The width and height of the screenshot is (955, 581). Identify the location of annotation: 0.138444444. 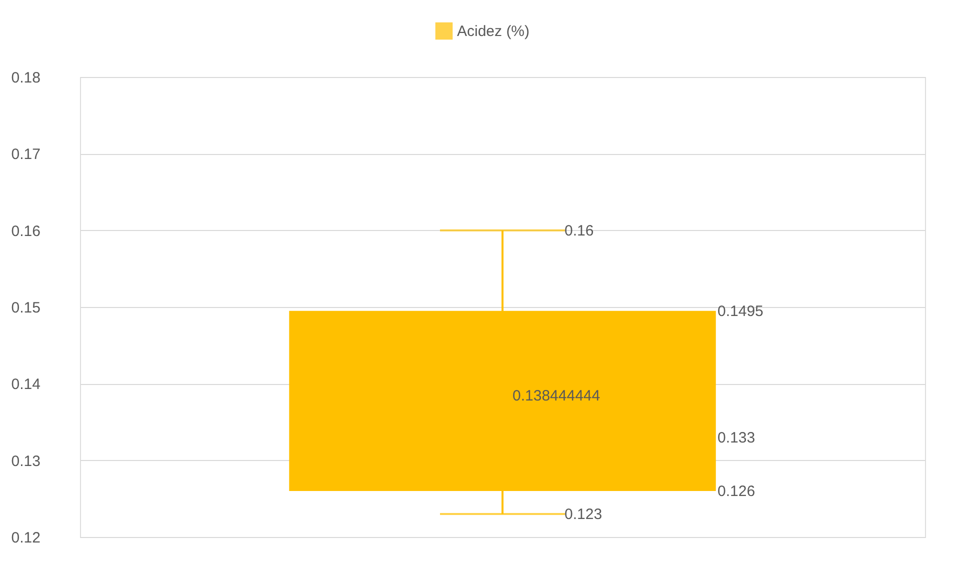
(556, 396).